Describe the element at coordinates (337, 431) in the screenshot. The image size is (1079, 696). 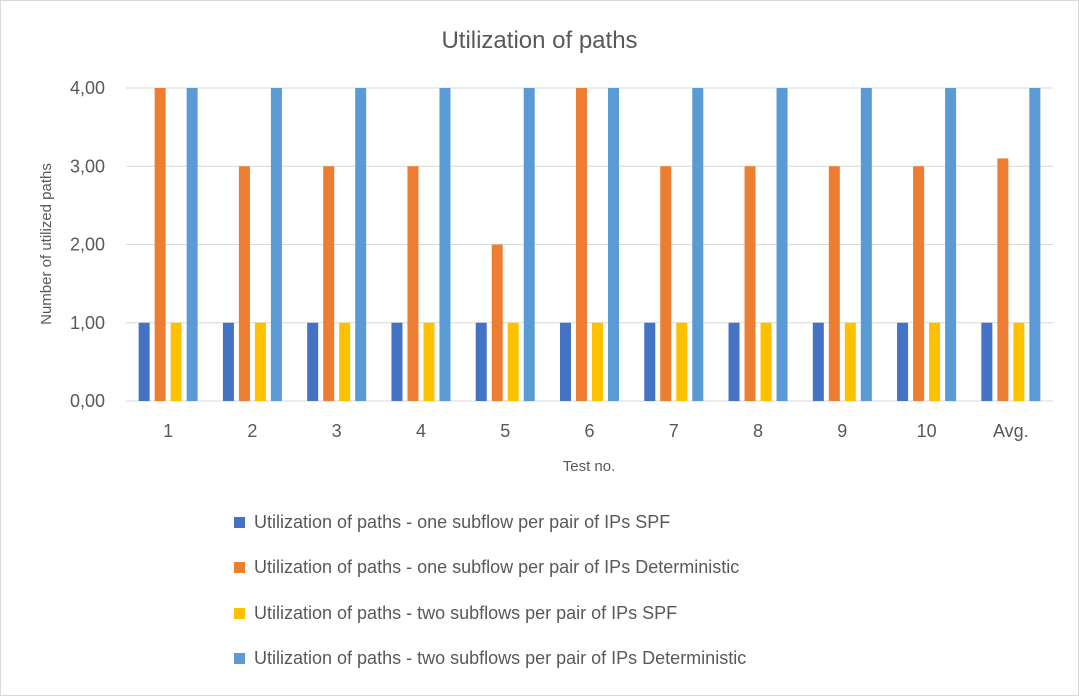
I see `x-tick-label: 3` at that location.